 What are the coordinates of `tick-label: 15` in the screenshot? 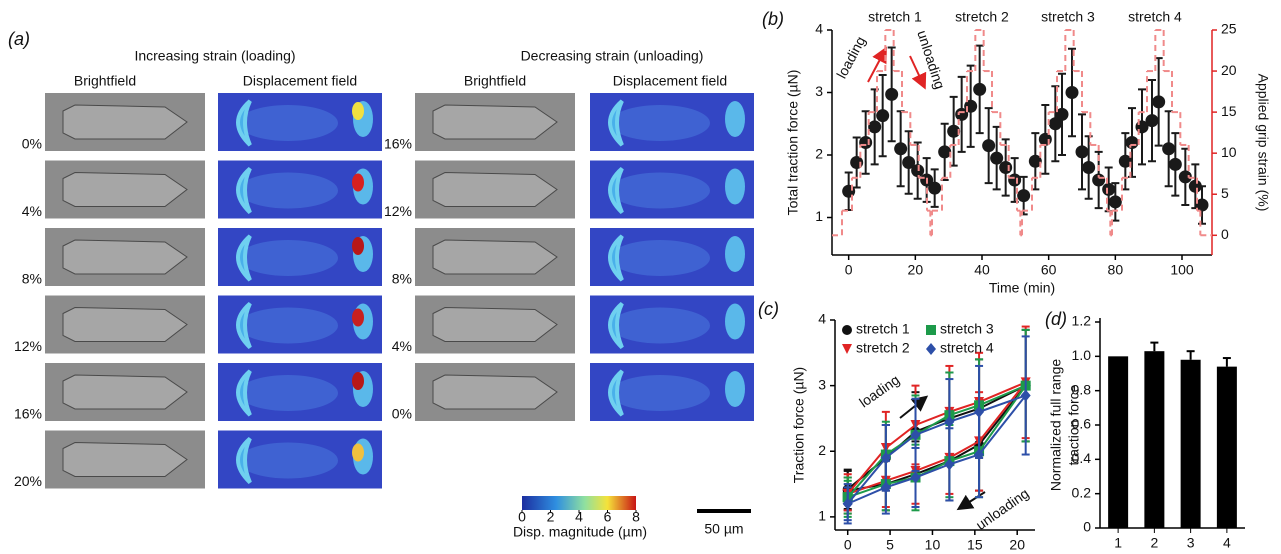 It's located at (975, 545).